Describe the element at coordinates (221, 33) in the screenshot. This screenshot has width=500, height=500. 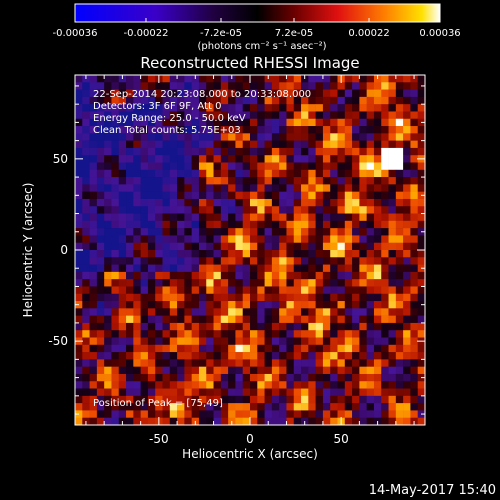
I see `colorbar-tick-label: -7.2e-05` at that location.